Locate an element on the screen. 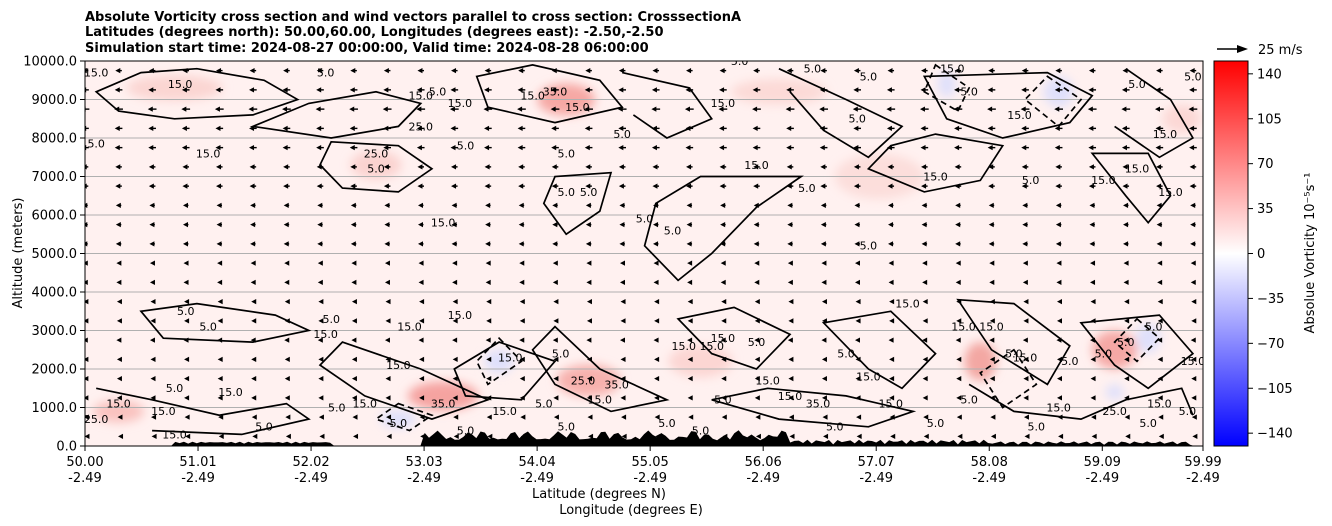 This screenshot has width=1332, height=526. y-tick-label: 8000.0 is located at coordinates (55, 139).